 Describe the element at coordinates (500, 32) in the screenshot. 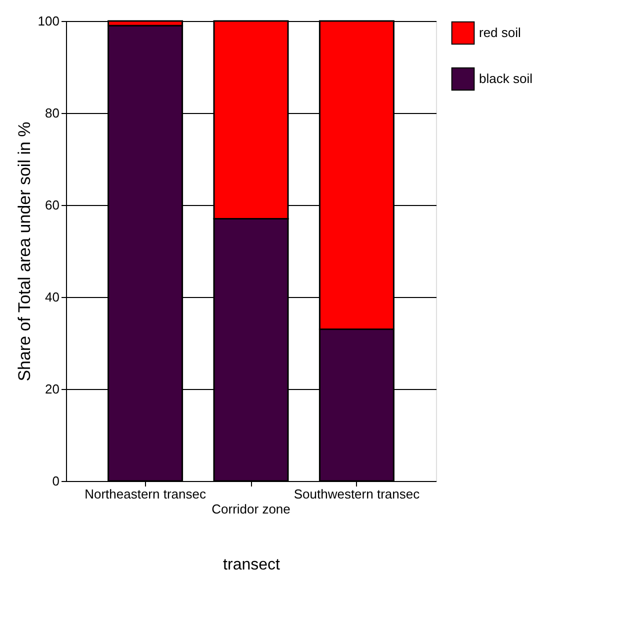

I see `legend-label: red soil` at that location.